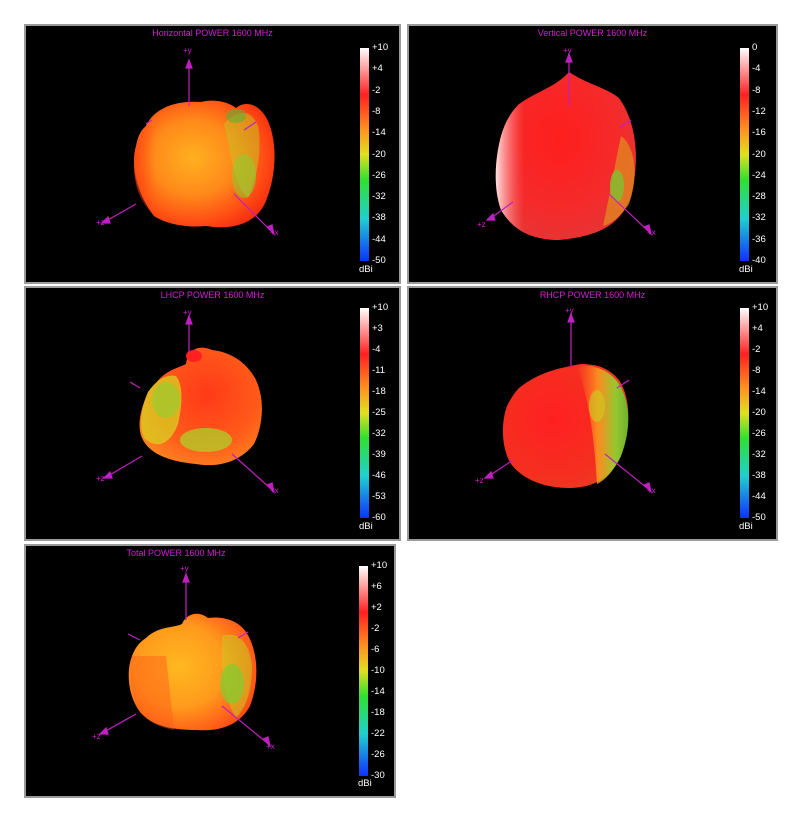 This screenshot has width=800, height=816. Describe the element at coordinates (759, 197) in the screenshot. I see `colorbar-tick-label: -28` at that location.